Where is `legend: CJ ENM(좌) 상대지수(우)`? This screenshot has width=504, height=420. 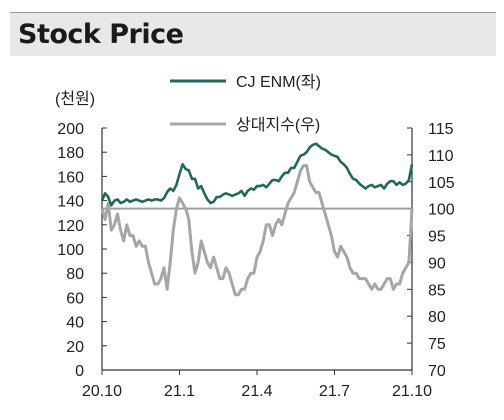 legend: CJ ENM(좌) 상대지수(우) is located at coordinates (245, 103).